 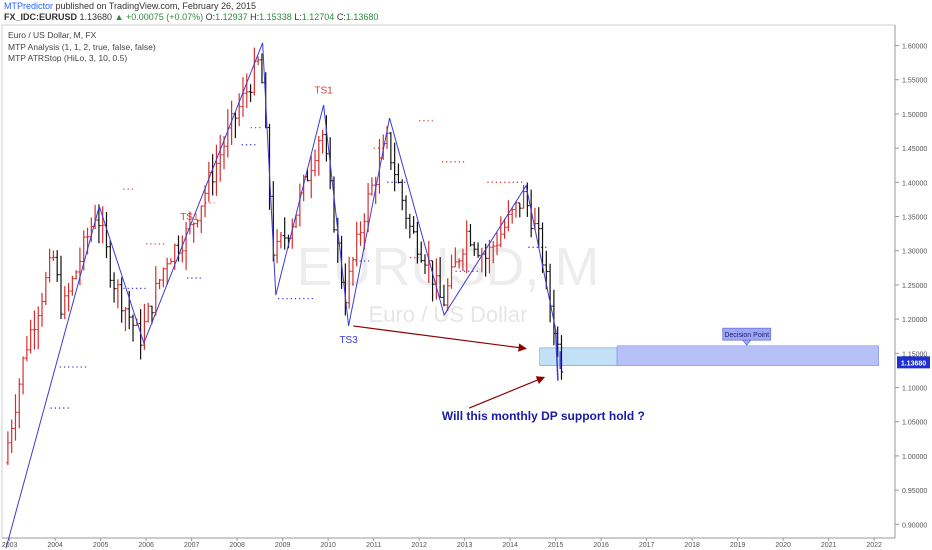 What do you see at coordinates (55, 545) in the screenshot?
I see `x-tick-label: 2004` at bounding box center [55, 545].